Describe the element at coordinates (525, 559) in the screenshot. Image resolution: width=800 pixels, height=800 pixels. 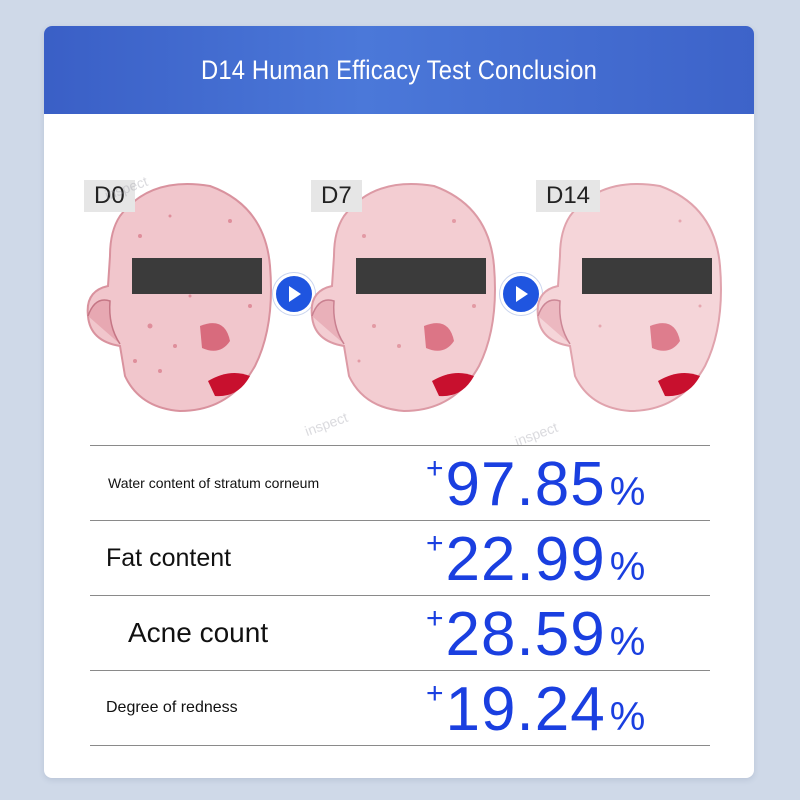
I see `result-number: 22.99` at that location.